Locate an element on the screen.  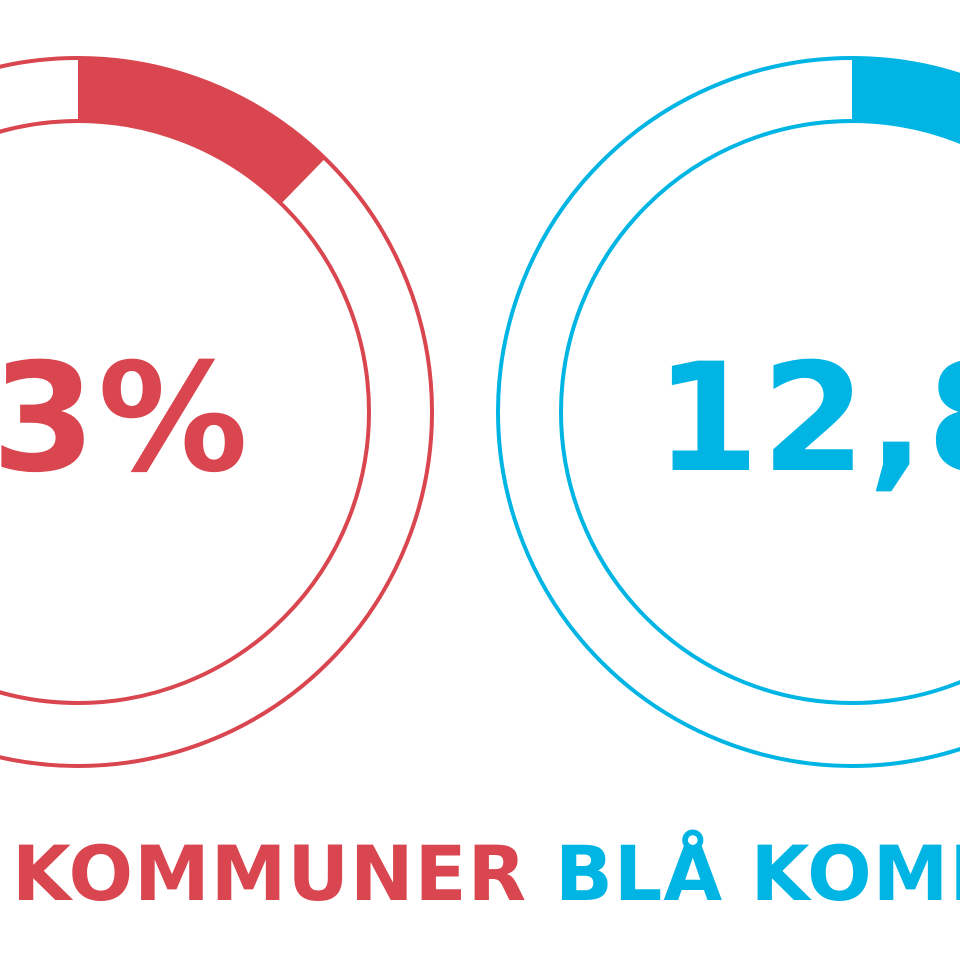
gauge-red-arc is located at coordinates (202, 131).